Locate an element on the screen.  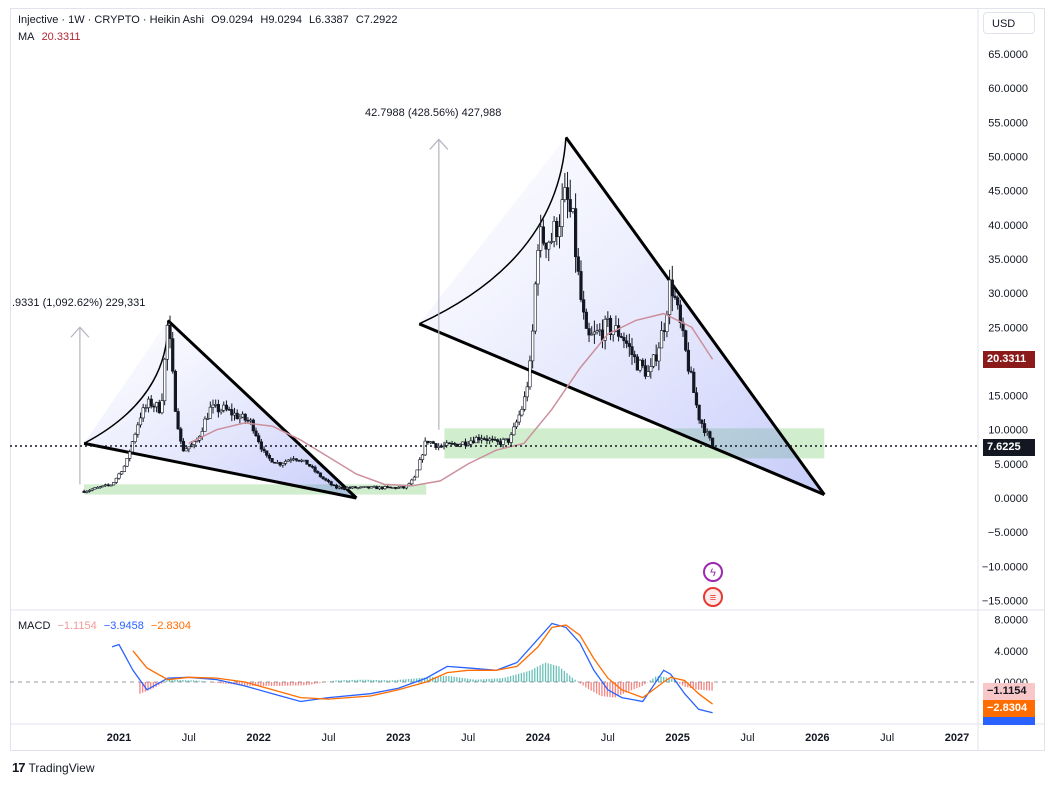
currency-button: USD is located at coordinates (1009, 23).